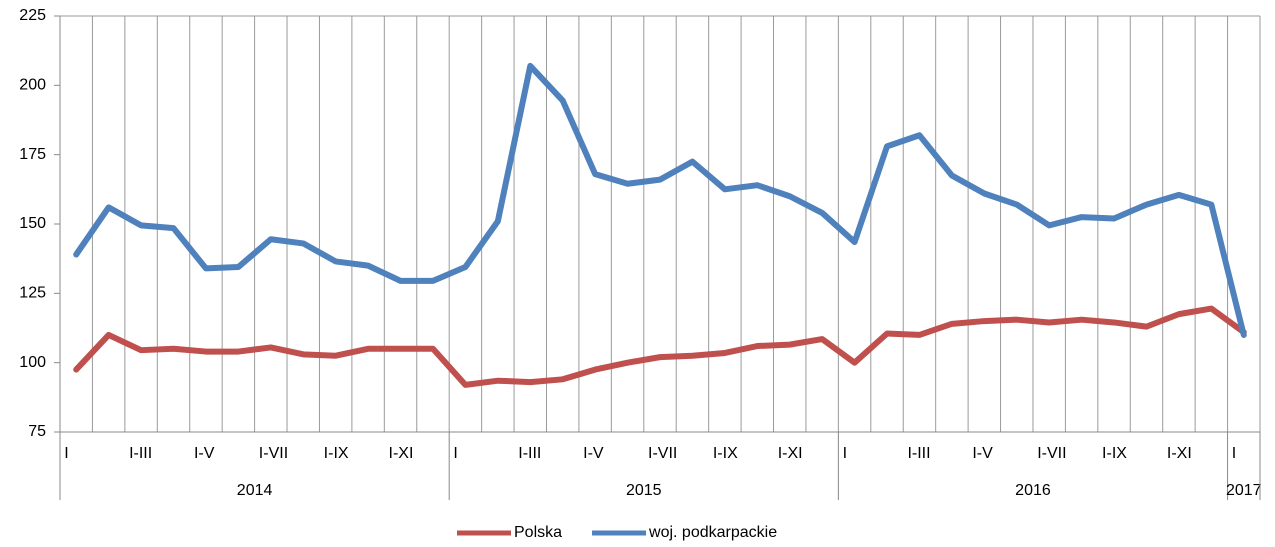 The height and width of the screenshot is (547, 1275). What do you see at coordinates (32, 154) in the screenshot?
I see `y-tick-label: 175` at bounding box center [32, 154].